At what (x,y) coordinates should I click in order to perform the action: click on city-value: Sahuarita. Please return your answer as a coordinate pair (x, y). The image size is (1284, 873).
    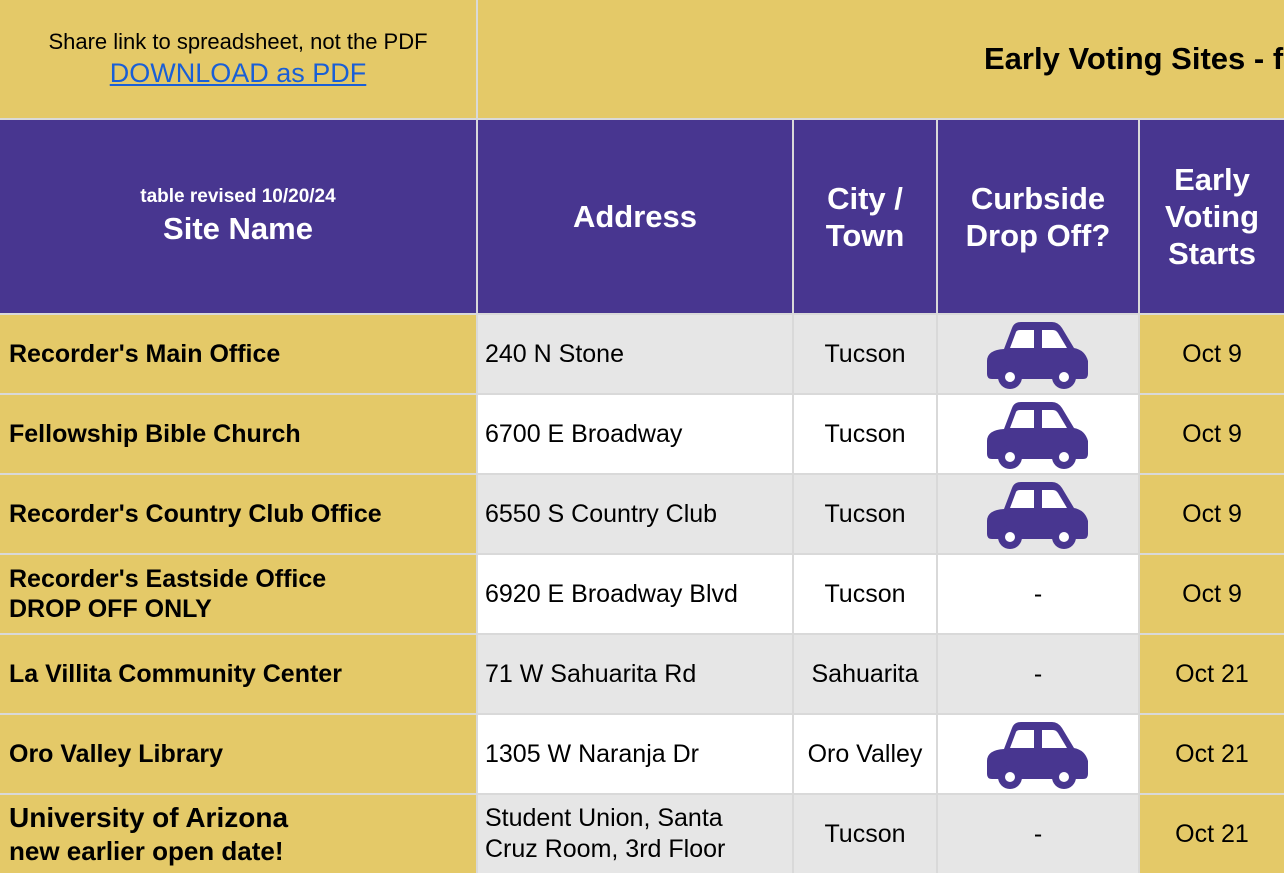
    Looking at the image, I should click on (865, 673).